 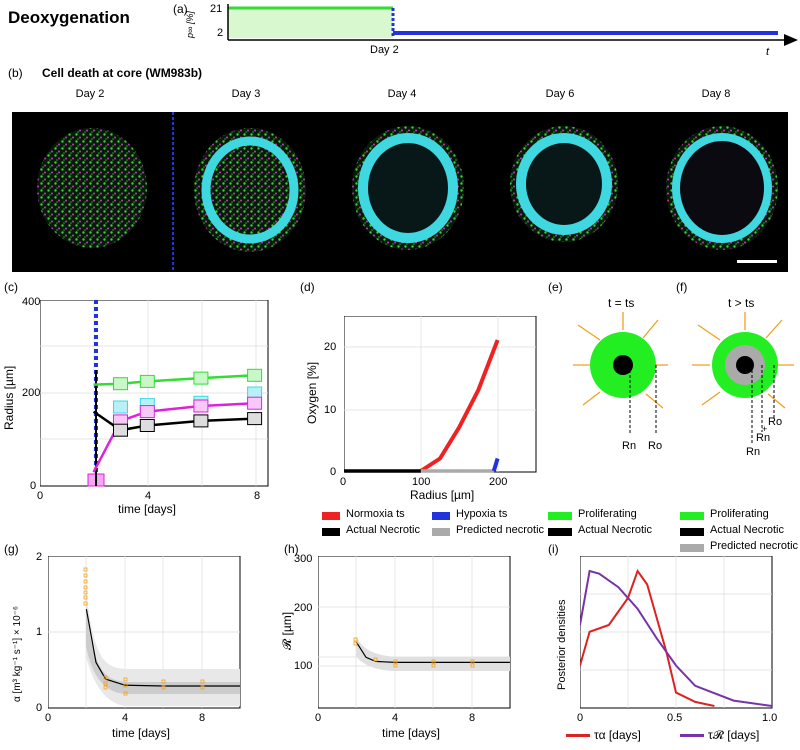 What do you see at coordinates (757, 261) in the screenshot?
I see `scale-bar` at bounding box center [757, 261].